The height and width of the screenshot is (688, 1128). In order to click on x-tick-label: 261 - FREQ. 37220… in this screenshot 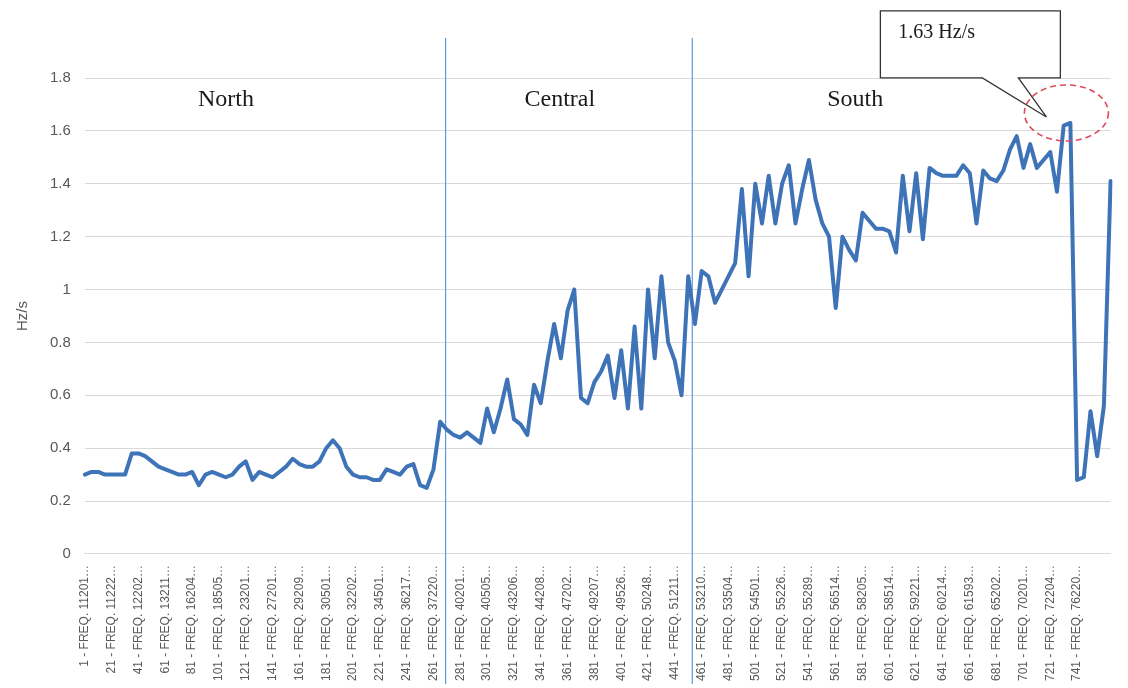, I will do `click(432, 623)`.